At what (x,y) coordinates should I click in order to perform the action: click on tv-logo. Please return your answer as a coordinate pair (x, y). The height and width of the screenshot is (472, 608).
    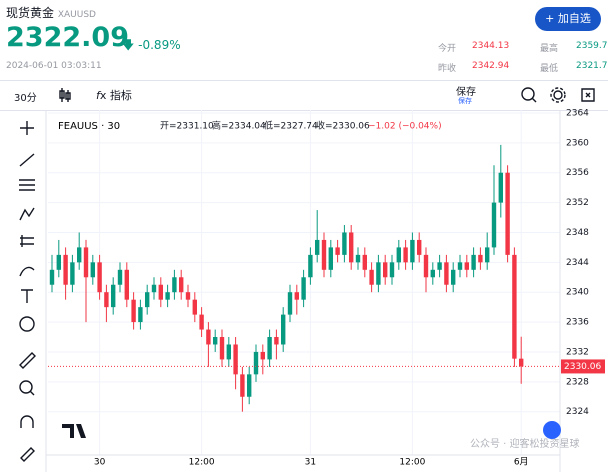
    Looking at the image, I should click on (74, 431).